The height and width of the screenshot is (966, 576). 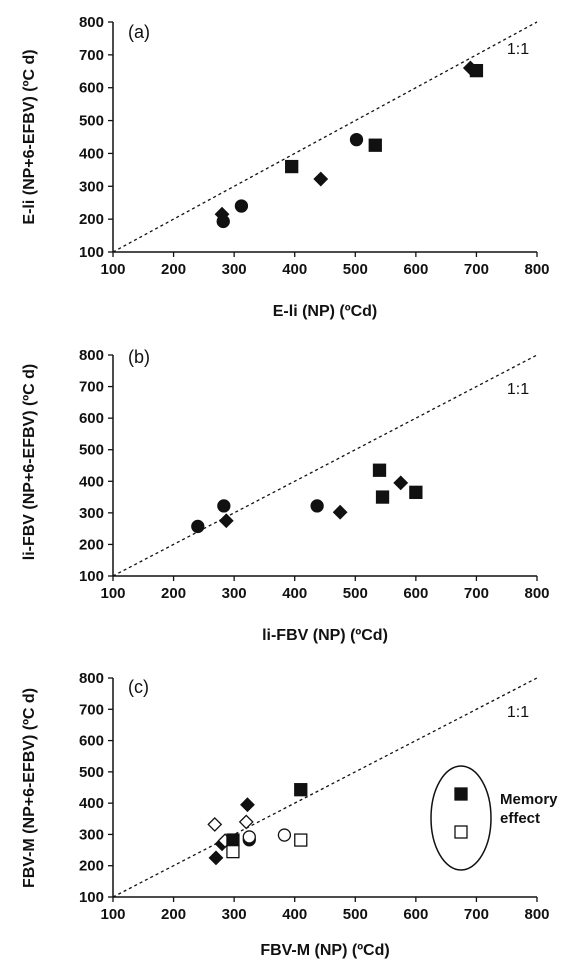 I want to click on y-tick-label-a: 200, so click(x=91, y=219).